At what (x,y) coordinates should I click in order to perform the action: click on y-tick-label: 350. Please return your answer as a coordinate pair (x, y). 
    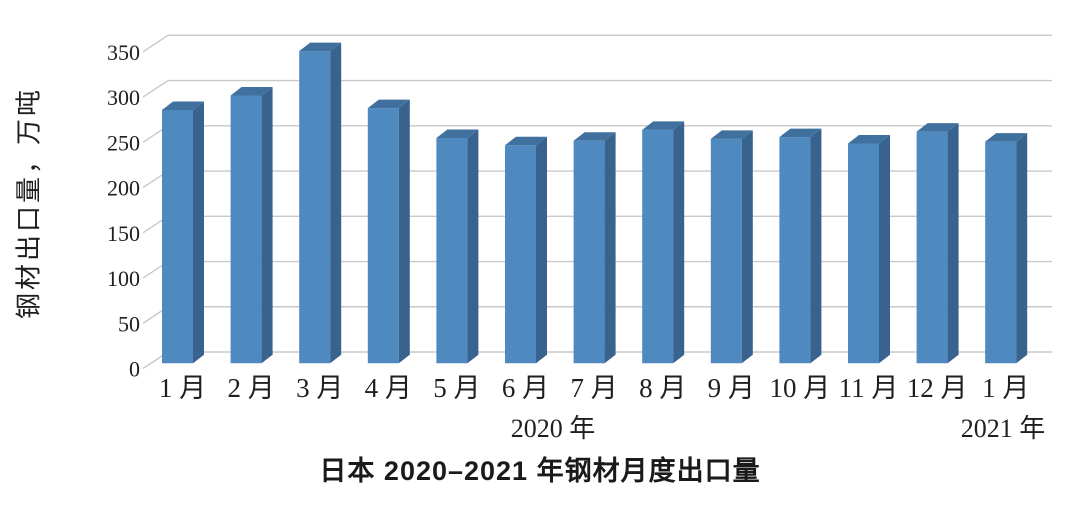
    Looking at the image, I should click on (123, 52).